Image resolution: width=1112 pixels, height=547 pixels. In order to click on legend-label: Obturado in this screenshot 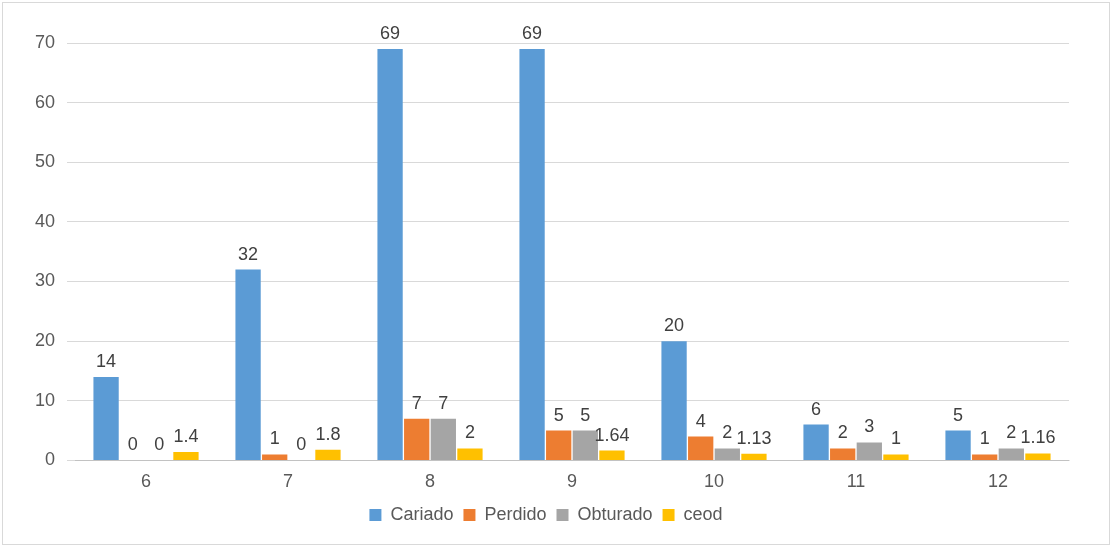, I will do `click(615, 513)`.